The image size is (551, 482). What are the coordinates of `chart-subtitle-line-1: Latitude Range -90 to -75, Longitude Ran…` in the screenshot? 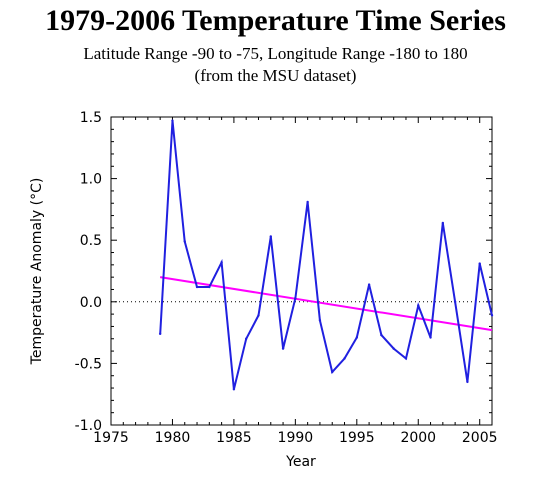 It's located at (275, 53).